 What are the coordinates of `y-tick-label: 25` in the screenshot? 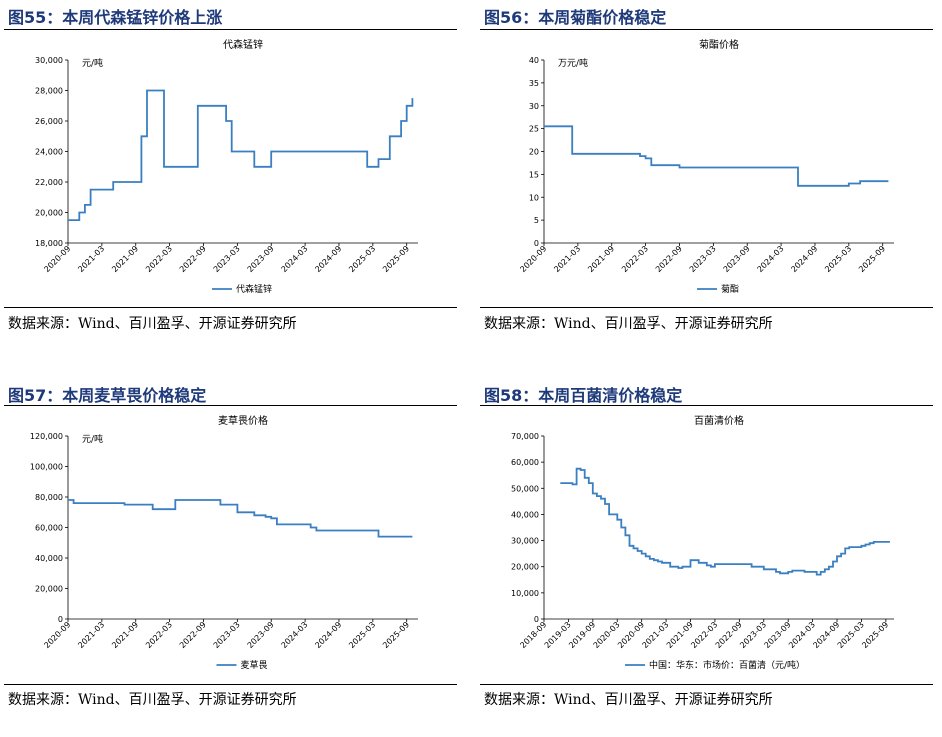 It's located at (534, 129).